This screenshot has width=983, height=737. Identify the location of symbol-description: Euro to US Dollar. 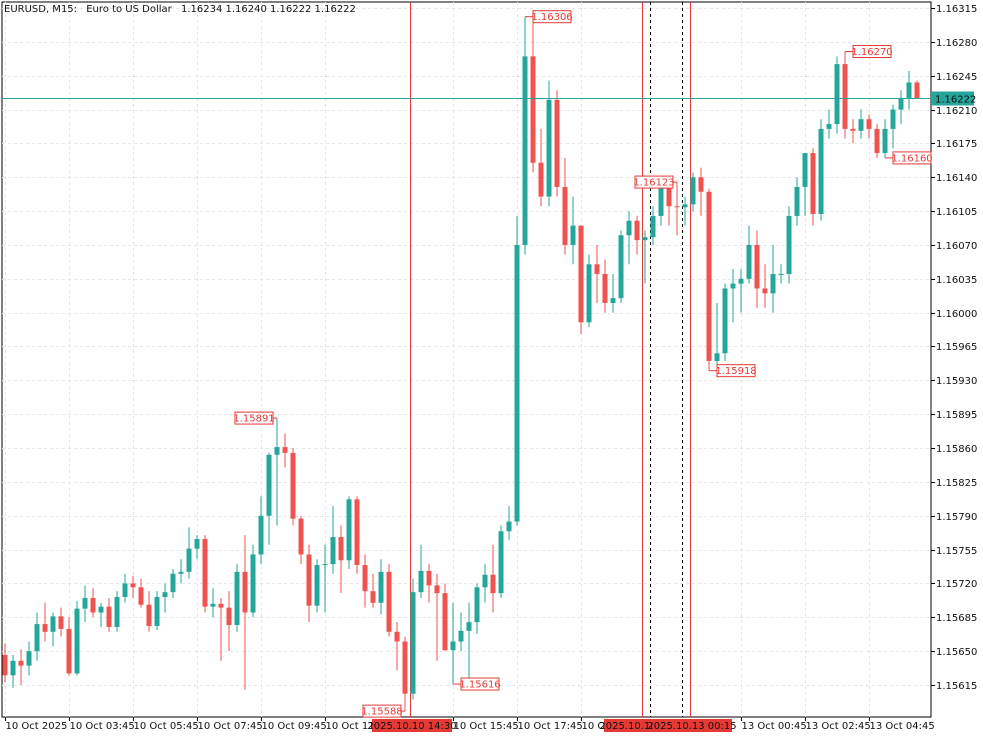
(129, 9).